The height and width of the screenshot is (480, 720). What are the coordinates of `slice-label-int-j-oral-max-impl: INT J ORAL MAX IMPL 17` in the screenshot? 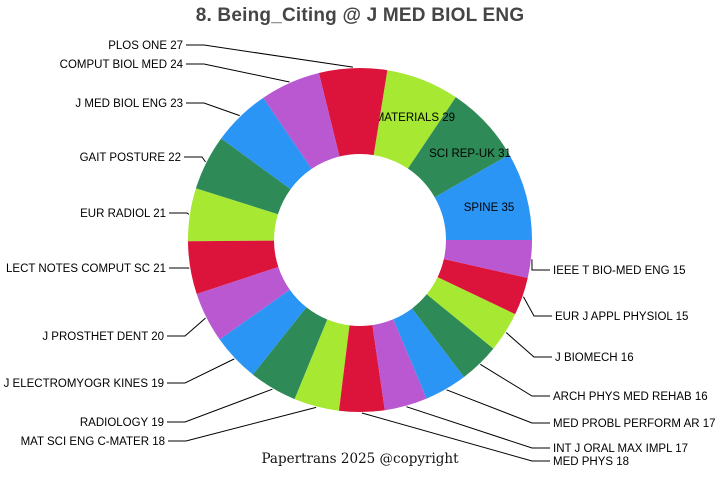 It's located at (620, 449).